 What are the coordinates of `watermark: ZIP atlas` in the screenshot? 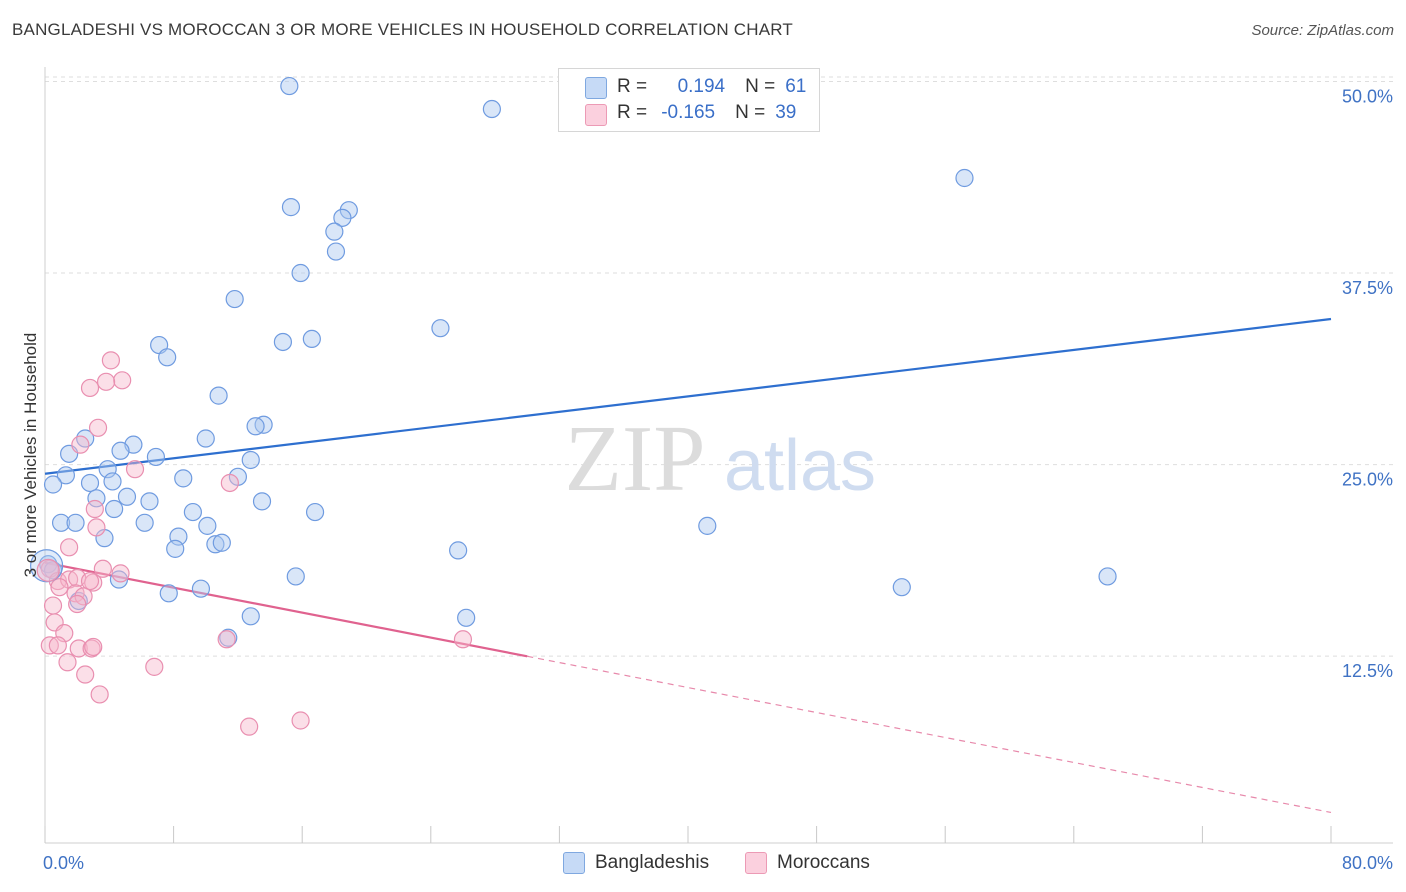 It's located at (721, 459).